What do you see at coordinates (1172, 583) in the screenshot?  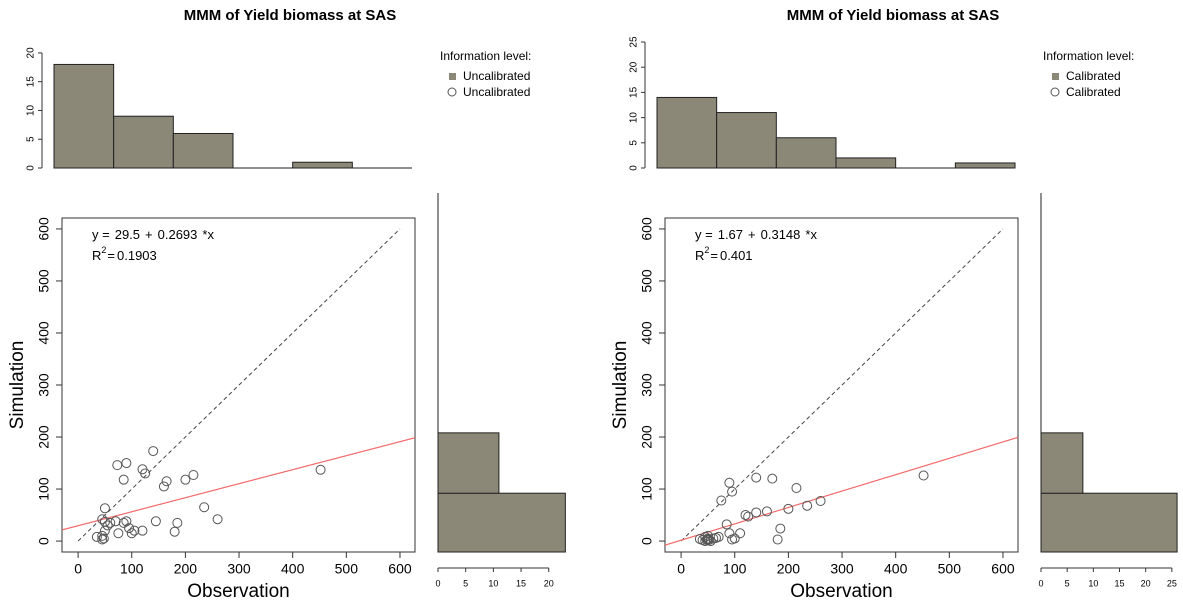 I see `x-tick-label: 25` at bounding box center [1172, 583].